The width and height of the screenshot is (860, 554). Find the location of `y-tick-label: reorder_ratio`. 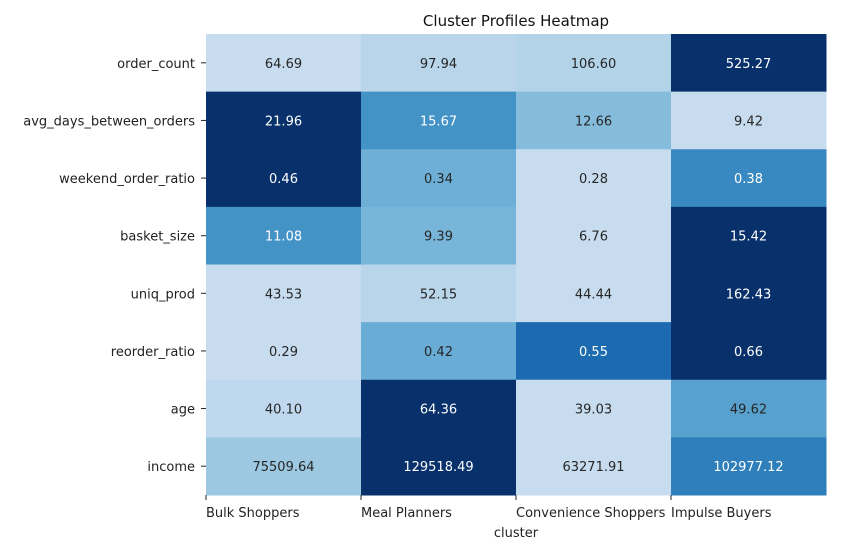

y-tick-label: reorder_ratio is located at coordinates (153, 352).